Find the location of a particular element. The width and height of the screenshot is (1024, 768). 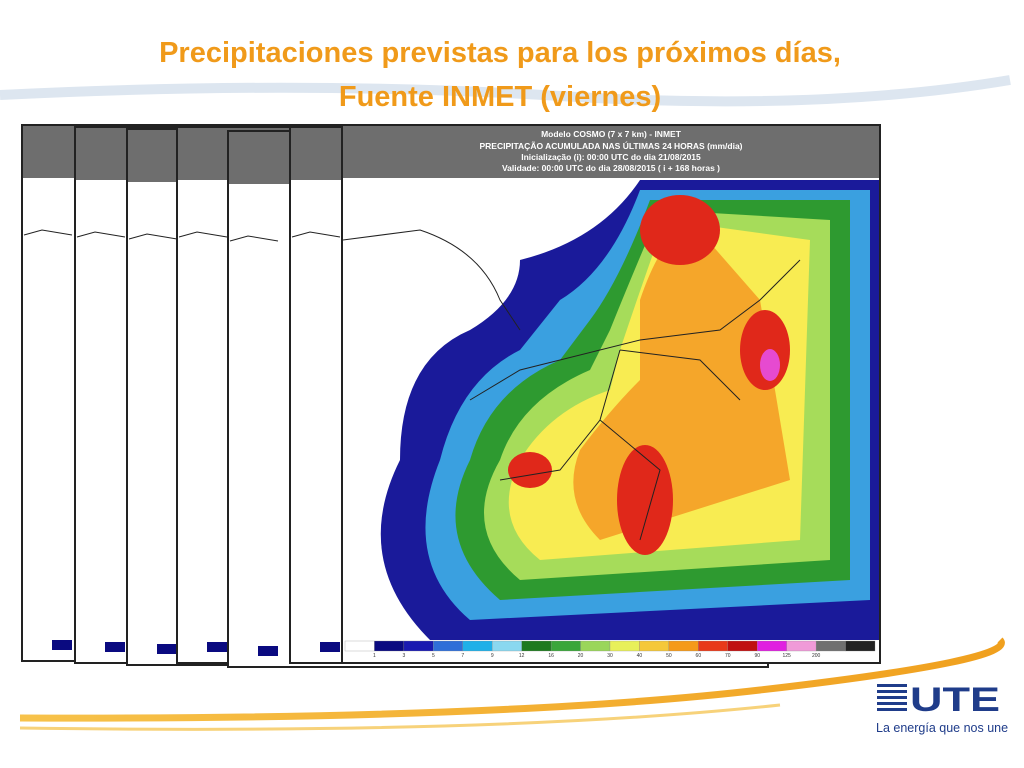

colorbar-label: 70 is located at coordinates (728, 656).